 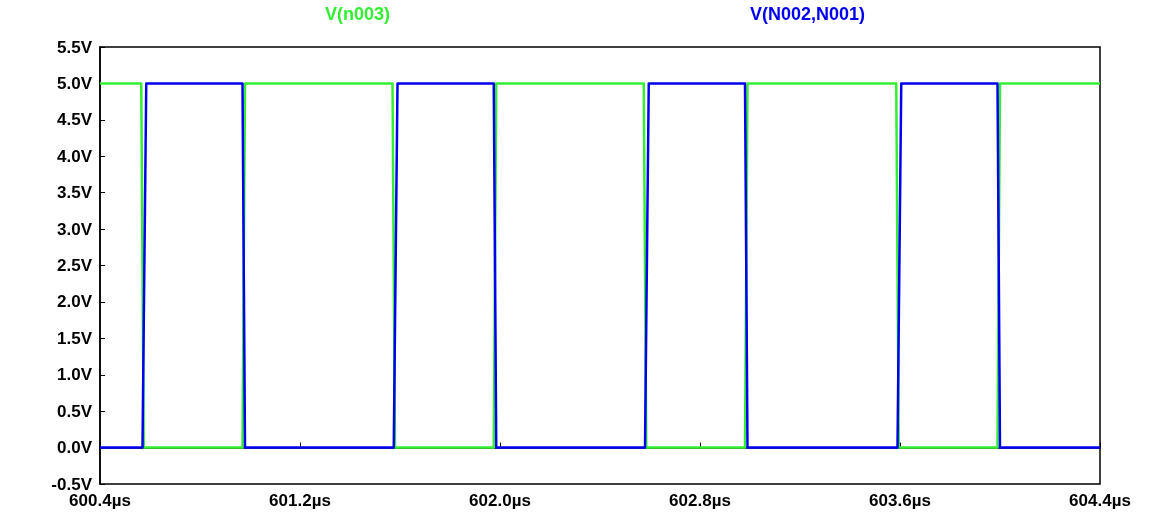 What do you see at coordinates (75, 411) in the screenshot?
I see `y-tick-label: 0.5V` at bounding box center [75, 411].